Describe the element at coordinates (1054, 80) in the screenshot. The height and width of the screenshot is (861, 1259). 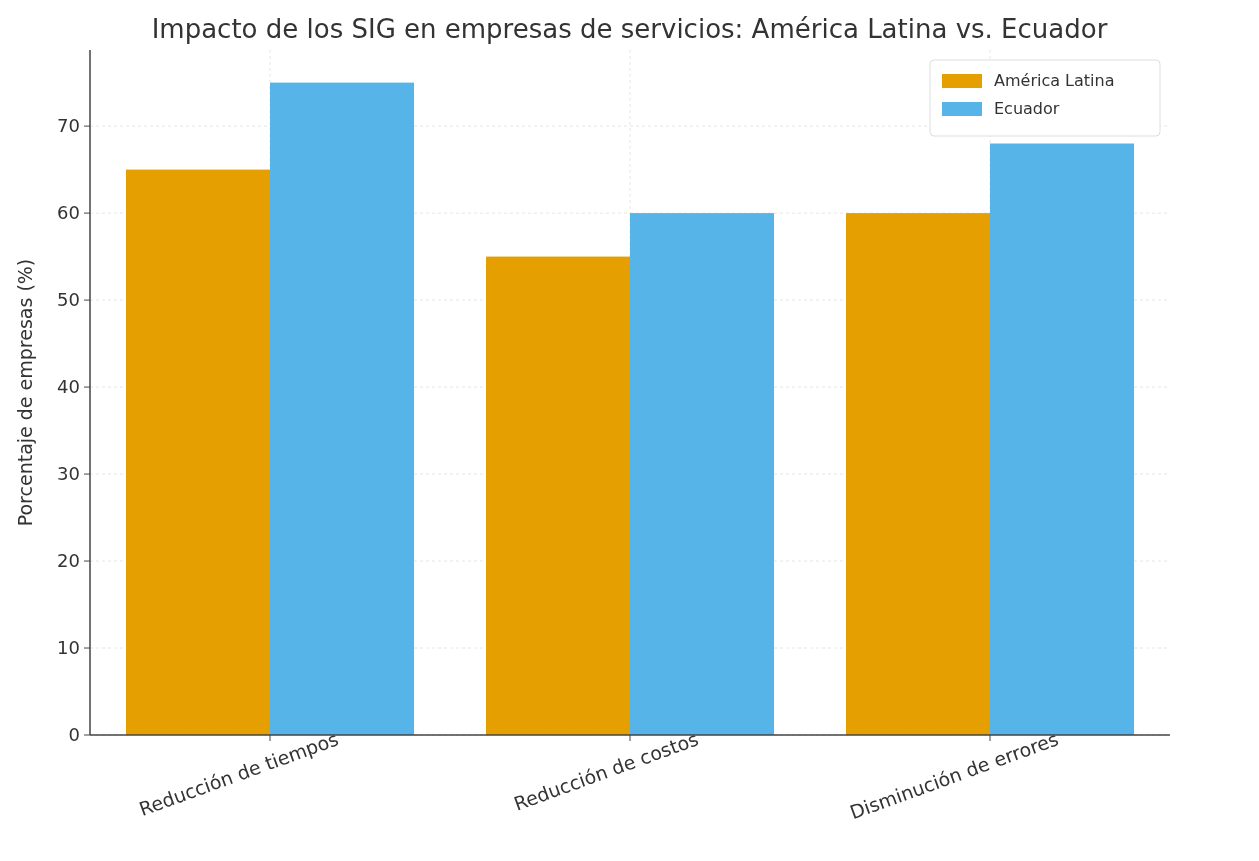
I see `legend-label: América Latina` at that location.